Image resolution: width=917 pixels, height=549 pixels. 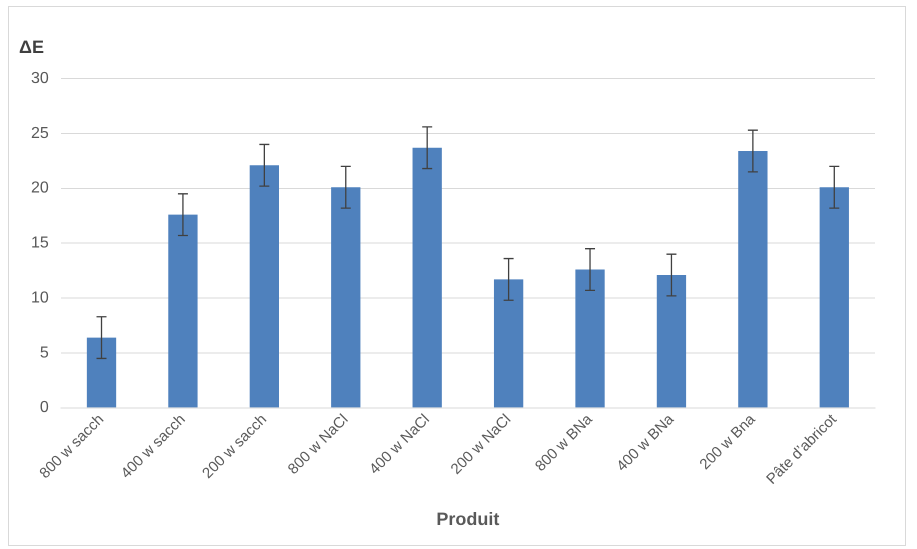 I want to click on y-tick-label: 15, so click(x=40, y=243).